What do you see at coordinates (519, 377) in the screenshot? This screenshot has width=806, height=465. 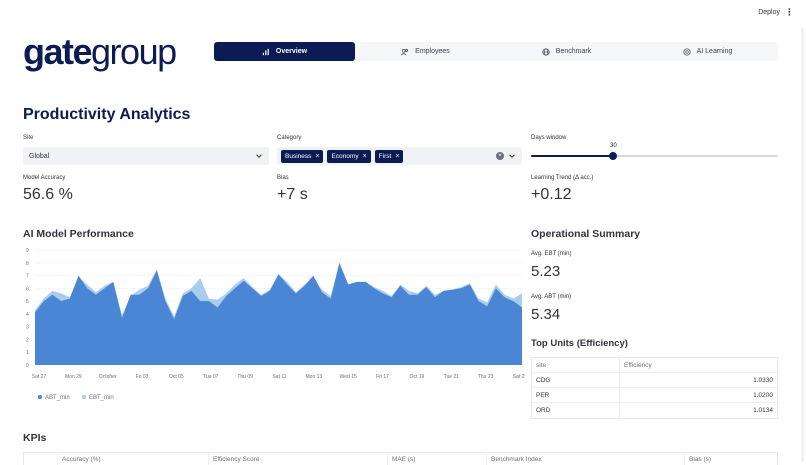 I see `x-tick-label: Sat 25` at bounding box center [519, 377].